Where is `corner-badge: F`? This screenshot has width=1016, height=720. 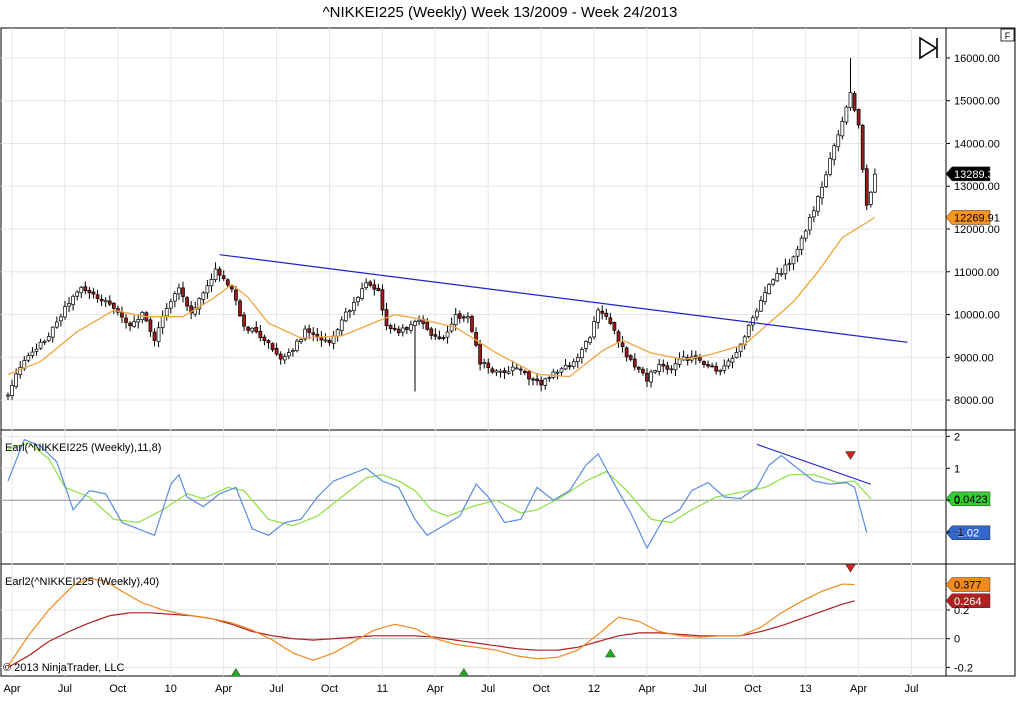
corner-badge: F is located at coordinates (1007, 35).